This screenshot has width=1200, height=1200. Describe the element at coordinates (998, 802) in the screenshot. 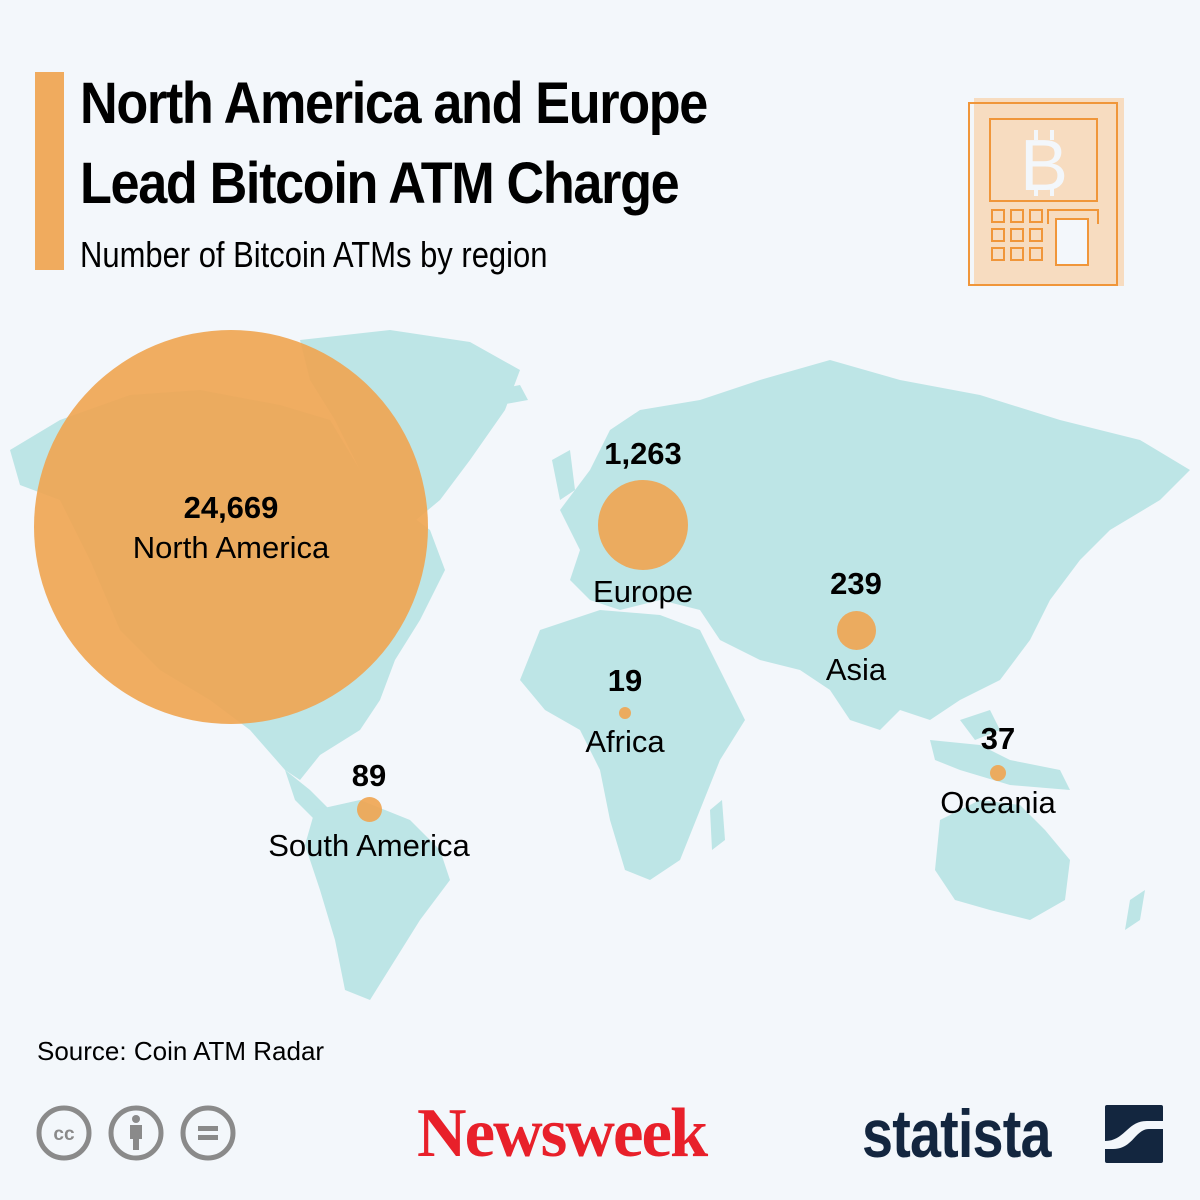

I see `label-oceania: Oceania` at that location.